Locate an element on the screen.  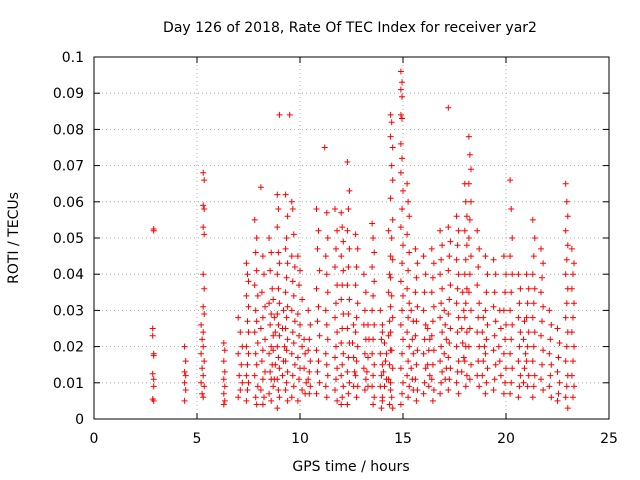
x-tick-label: 20 is located at coordinates (506, 439).